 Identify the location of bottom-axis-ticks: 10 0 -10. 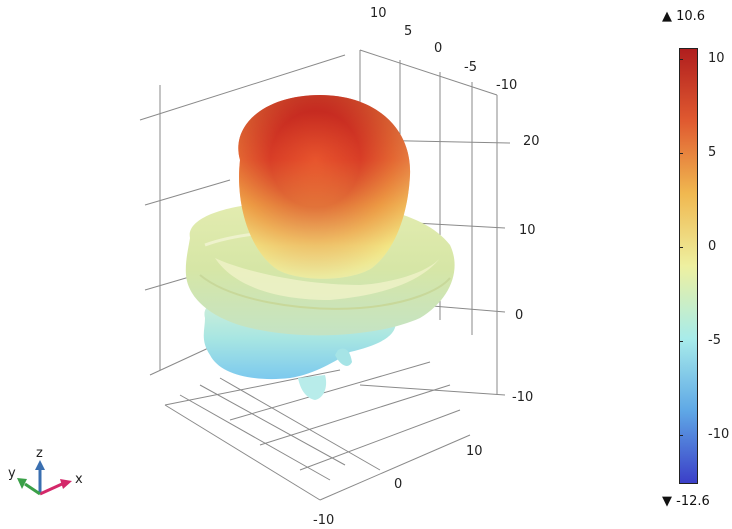
(398, 486).